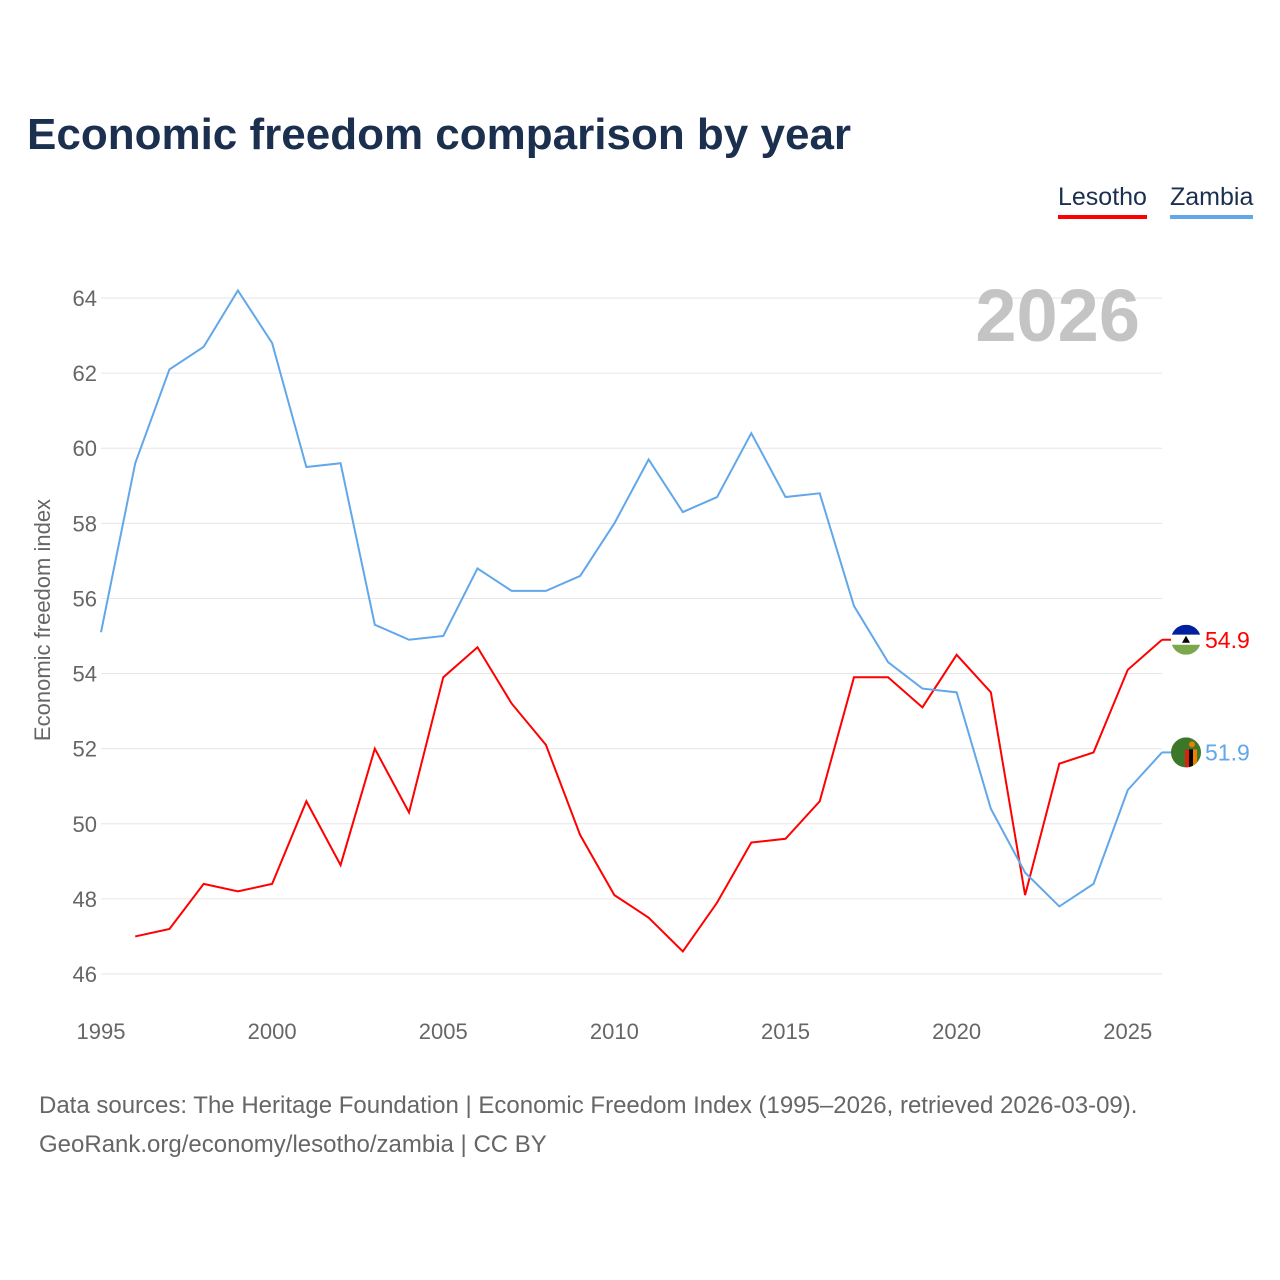  Describe the element at coordinates (1057, 315) in the screenshot. I see `current-year-display: 2026` at that location.